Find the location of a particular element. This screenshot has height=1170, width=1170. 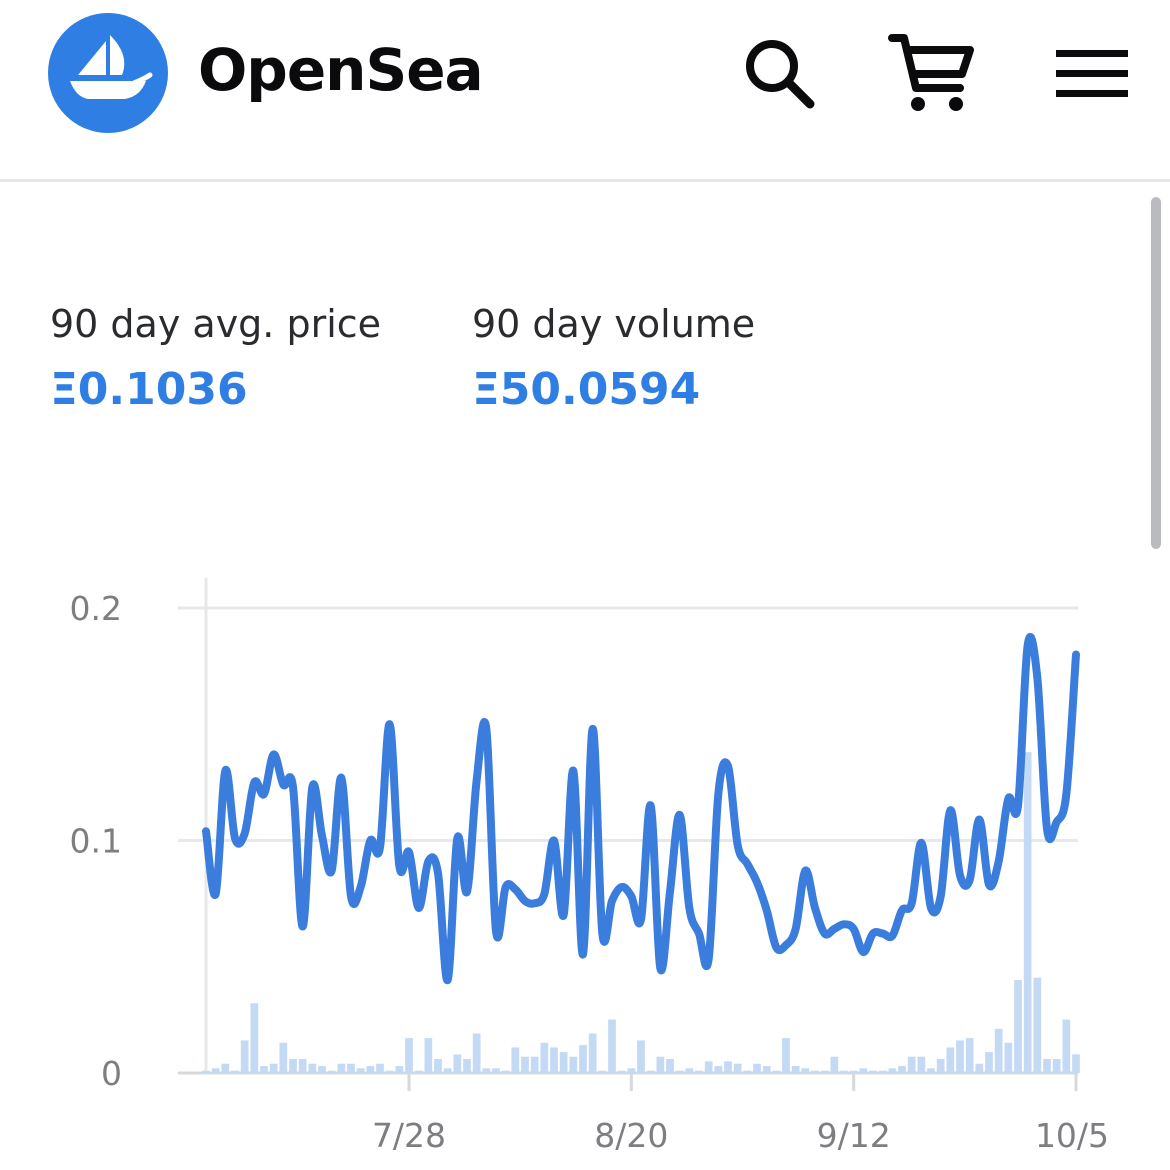

cart-icon is located at coordinates (933, 77).